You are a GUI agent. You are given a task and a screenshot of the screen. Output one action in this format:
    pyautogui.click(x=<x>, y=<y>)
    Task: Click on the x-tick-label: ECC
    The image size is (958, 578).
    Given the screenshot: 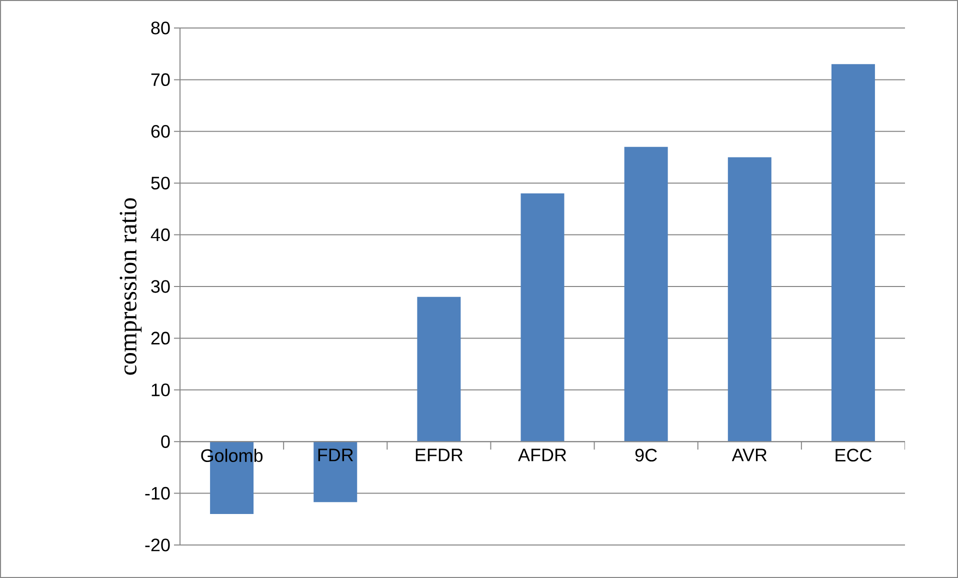 What is the action you would take?
    pyautogui.click(x=854, y=455)
    